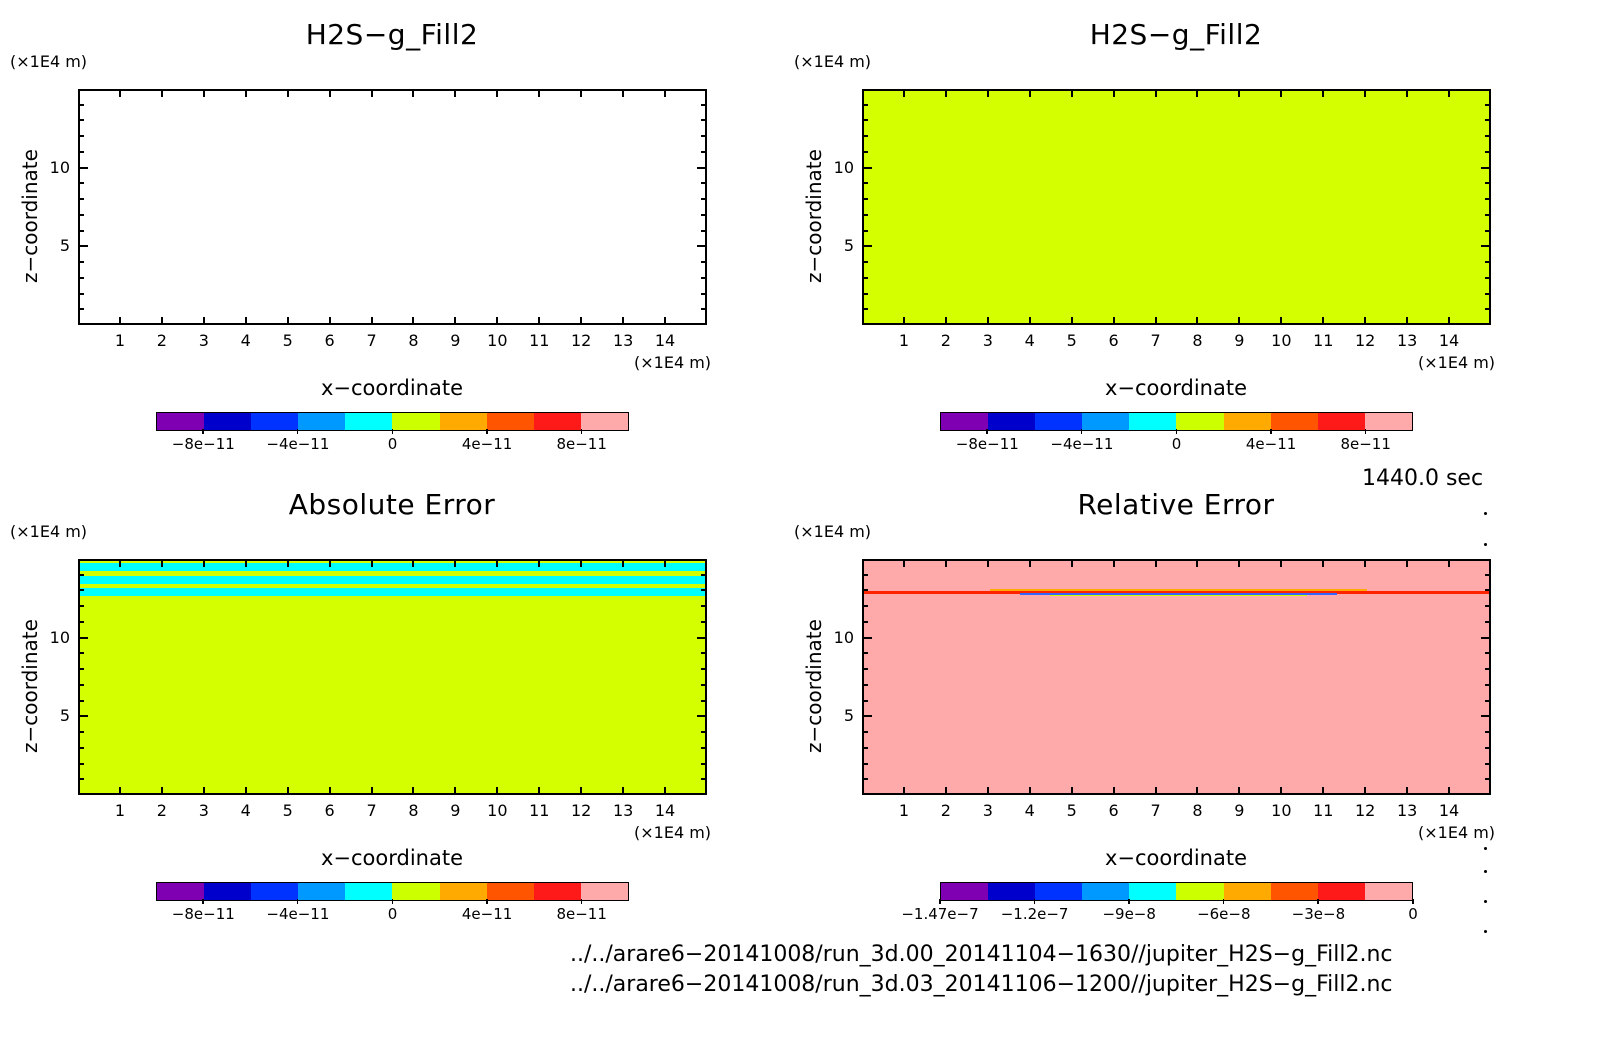  I want to click on x-tick-label: 2, so click(161, 340).